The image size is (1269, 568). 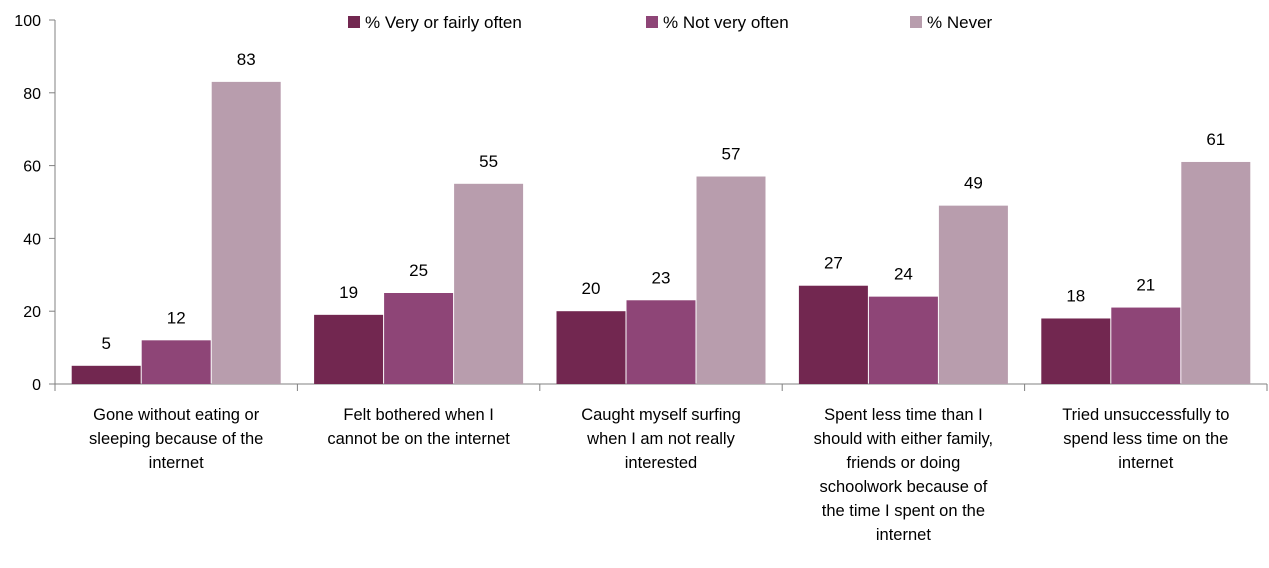 I want to click on data-label: 21, so click(x=1145, y=285).